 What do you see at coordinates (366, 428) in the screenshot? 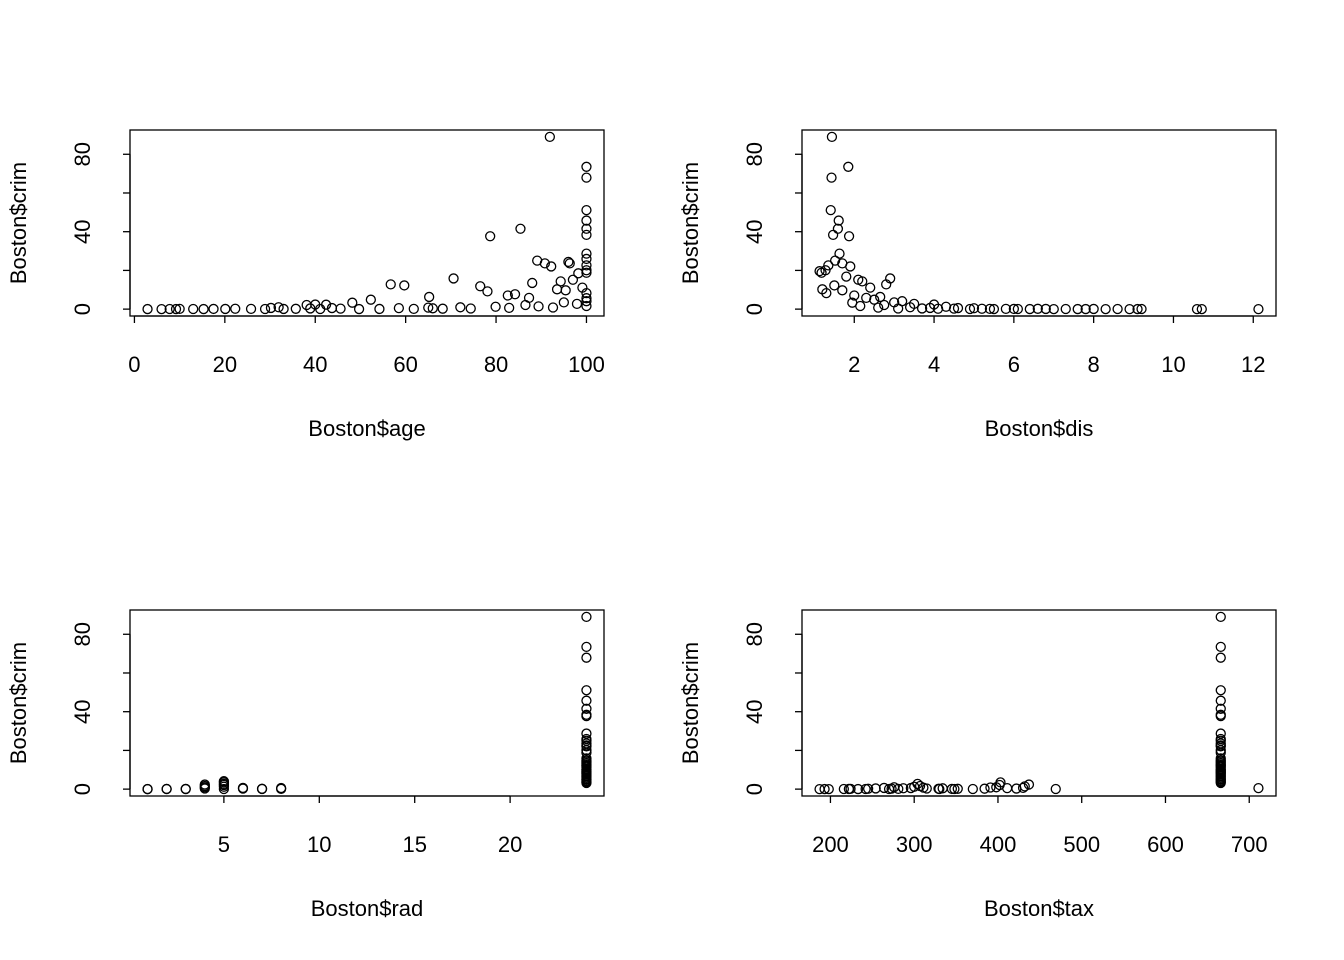
I see `x-axis-label: Boston$age` at bounding box center [366, 428].